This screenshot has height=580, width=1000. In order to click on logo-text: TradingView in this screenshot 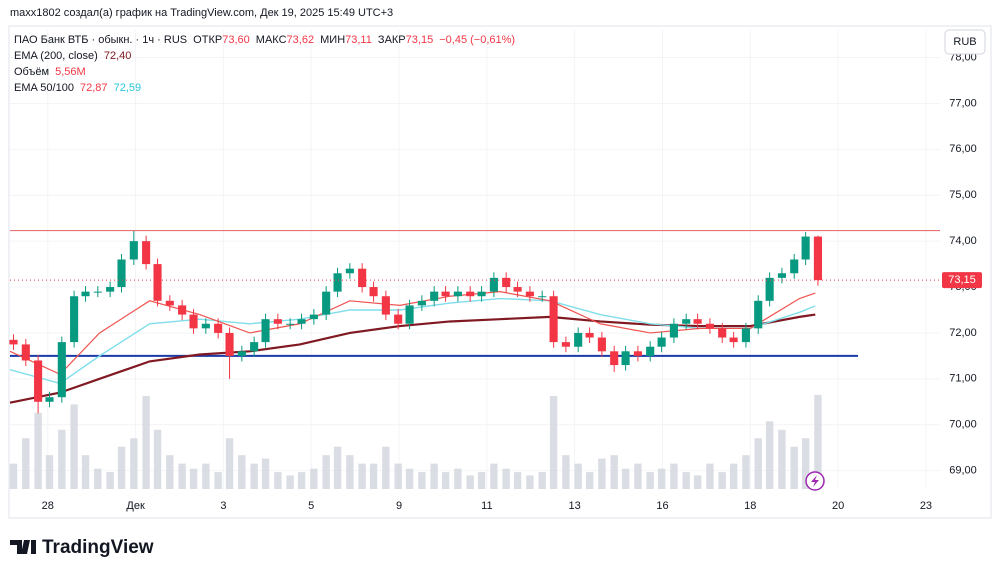, I will do `click(98, 547)`.